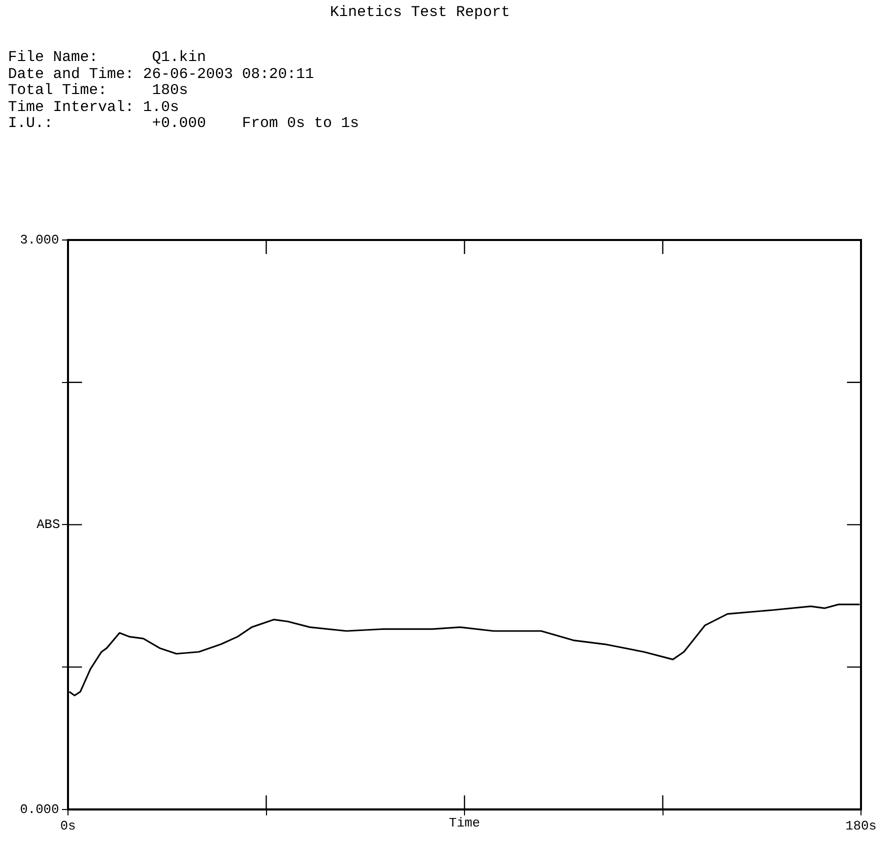 Image resolution: width=885 pixels, height=841 pixels. Describe the element at coordinates (48, 524) in the screenshot. I see `y-axis-title: ABS` at that location.